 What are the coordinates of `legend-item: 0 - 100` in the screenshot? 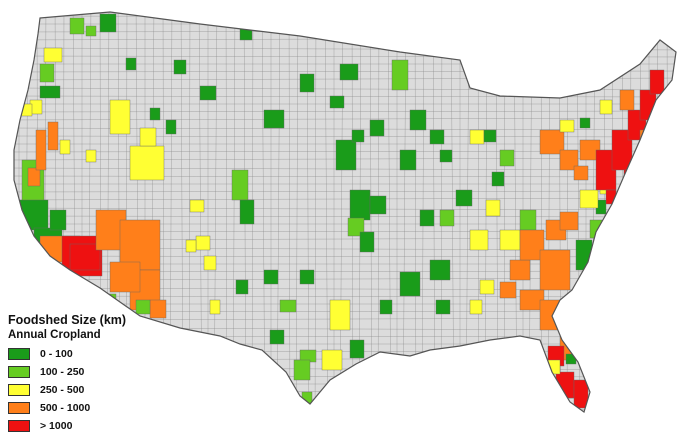 It's located at (108, 354).